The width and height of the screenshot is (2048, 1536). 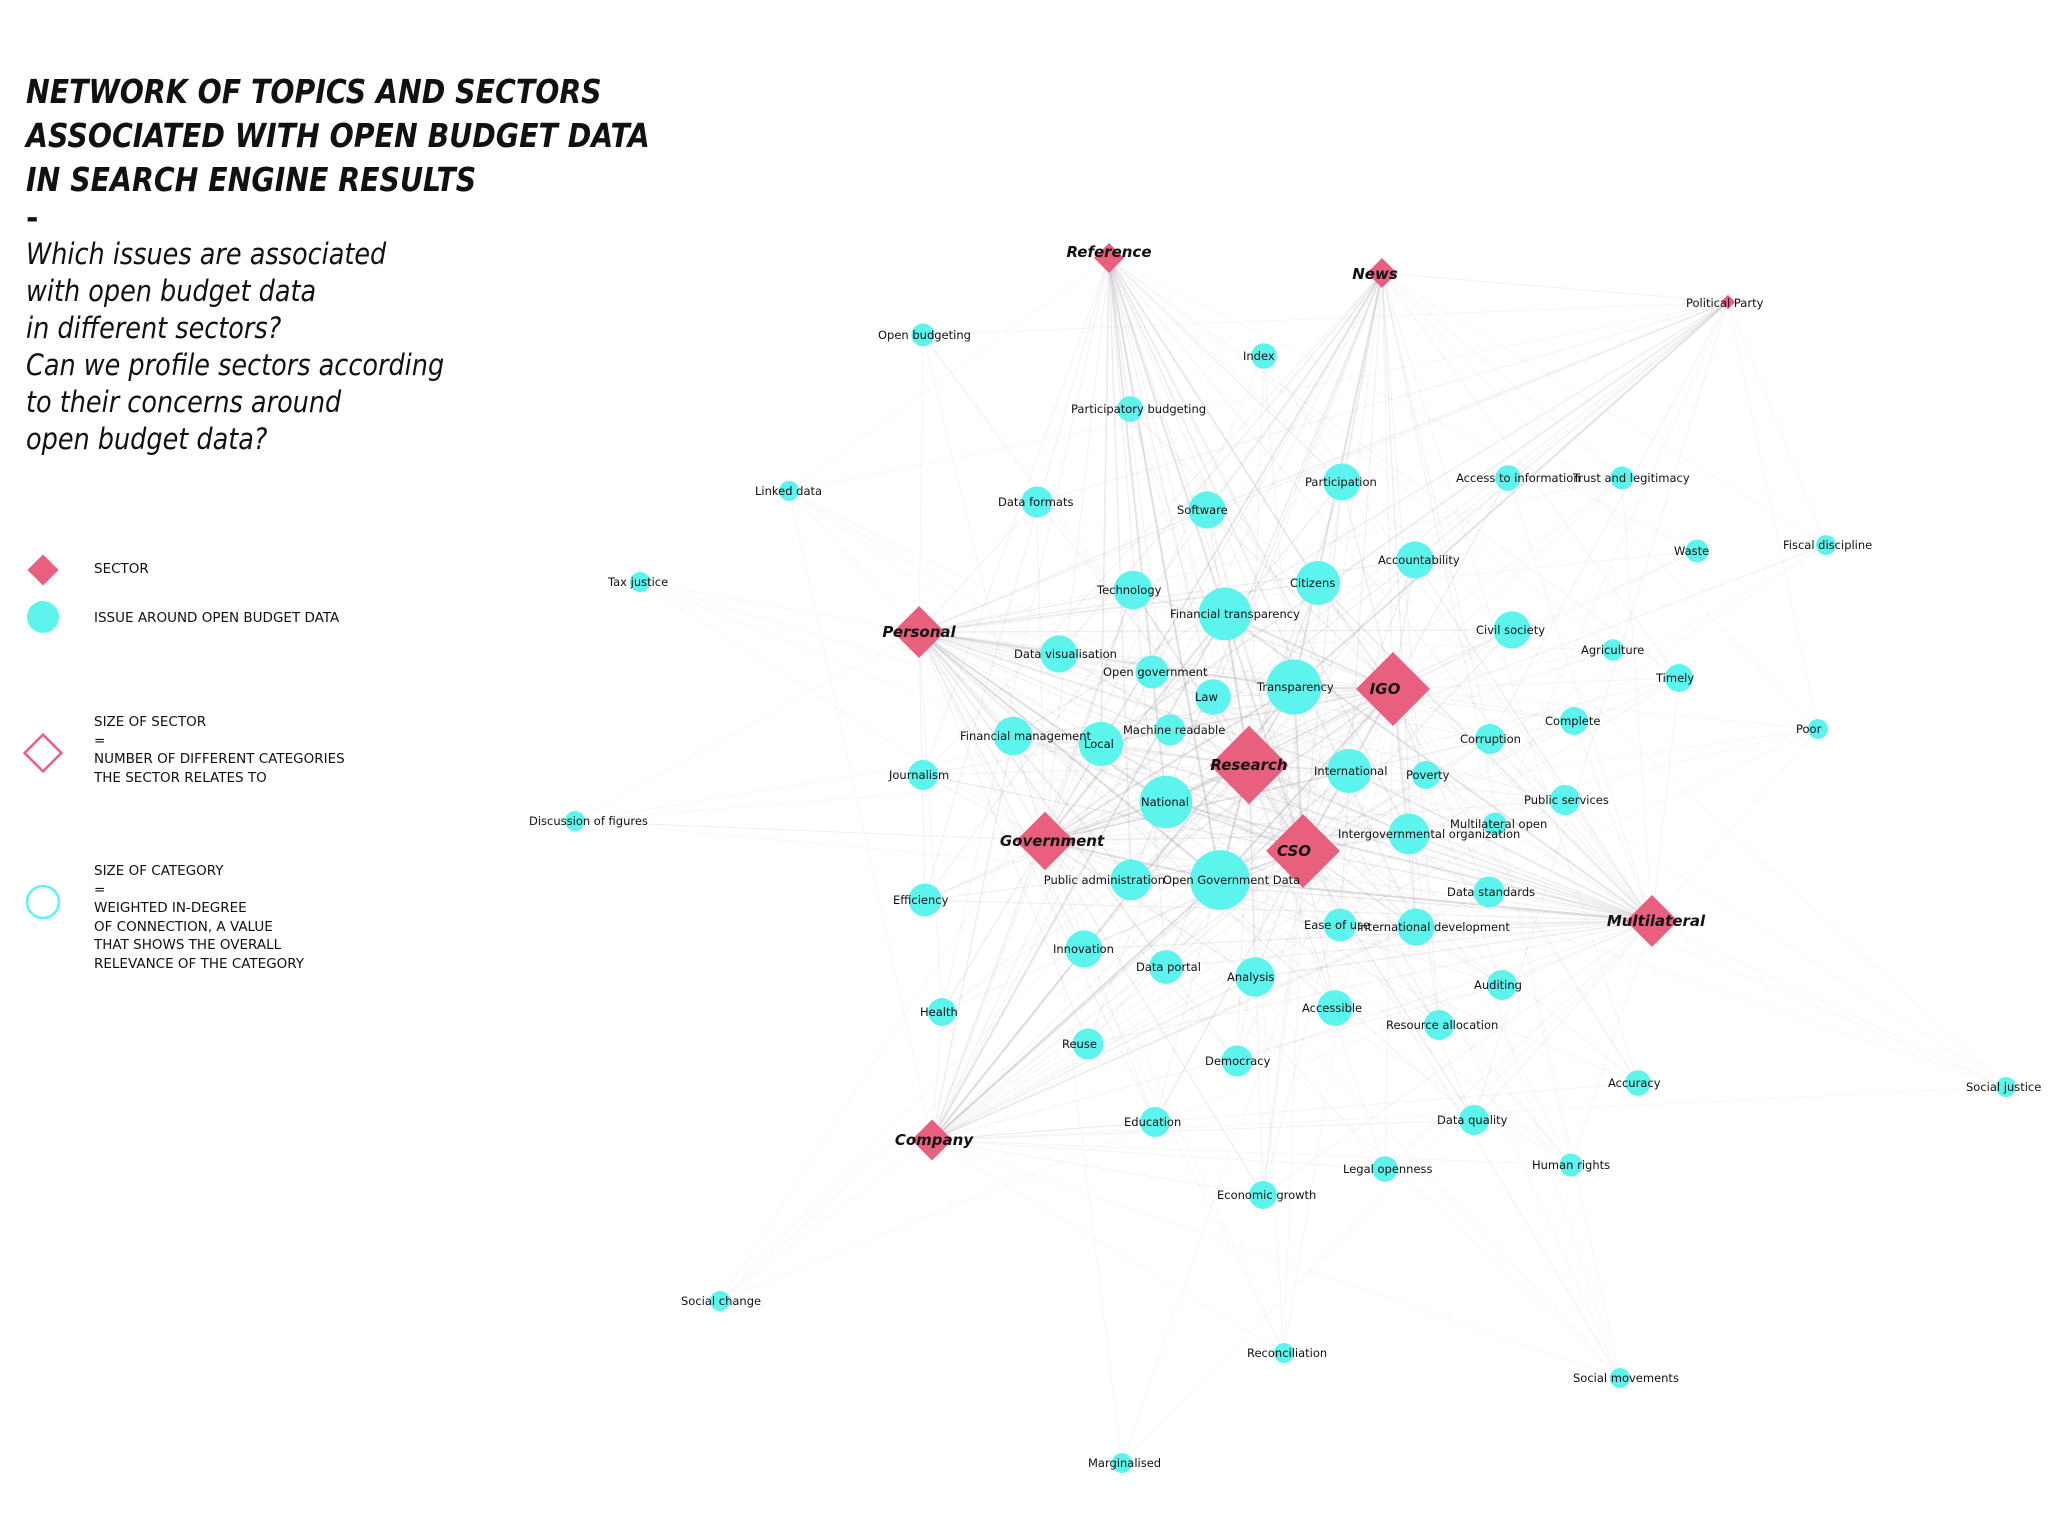 I want to click on issue-node-resource-allocation, so click(x=1439, y=1025).